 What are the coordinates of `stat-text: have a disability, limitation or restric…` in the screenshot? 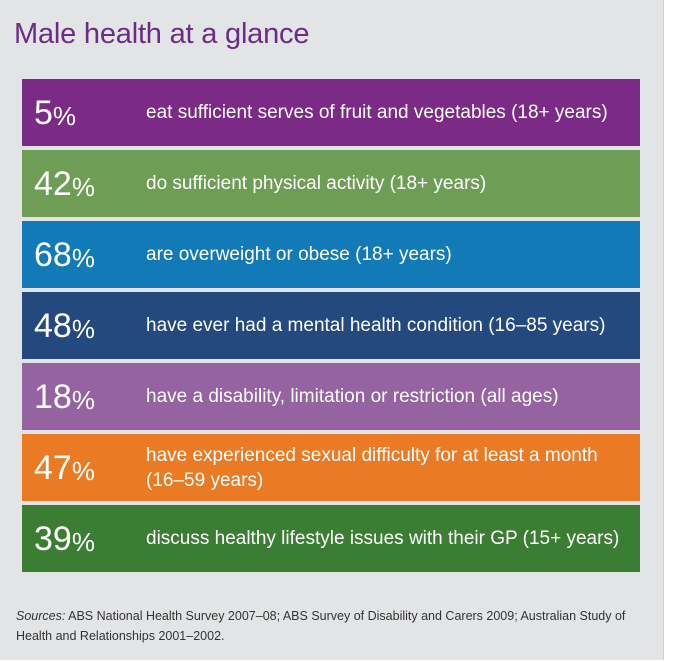 It's located at (352, 396).